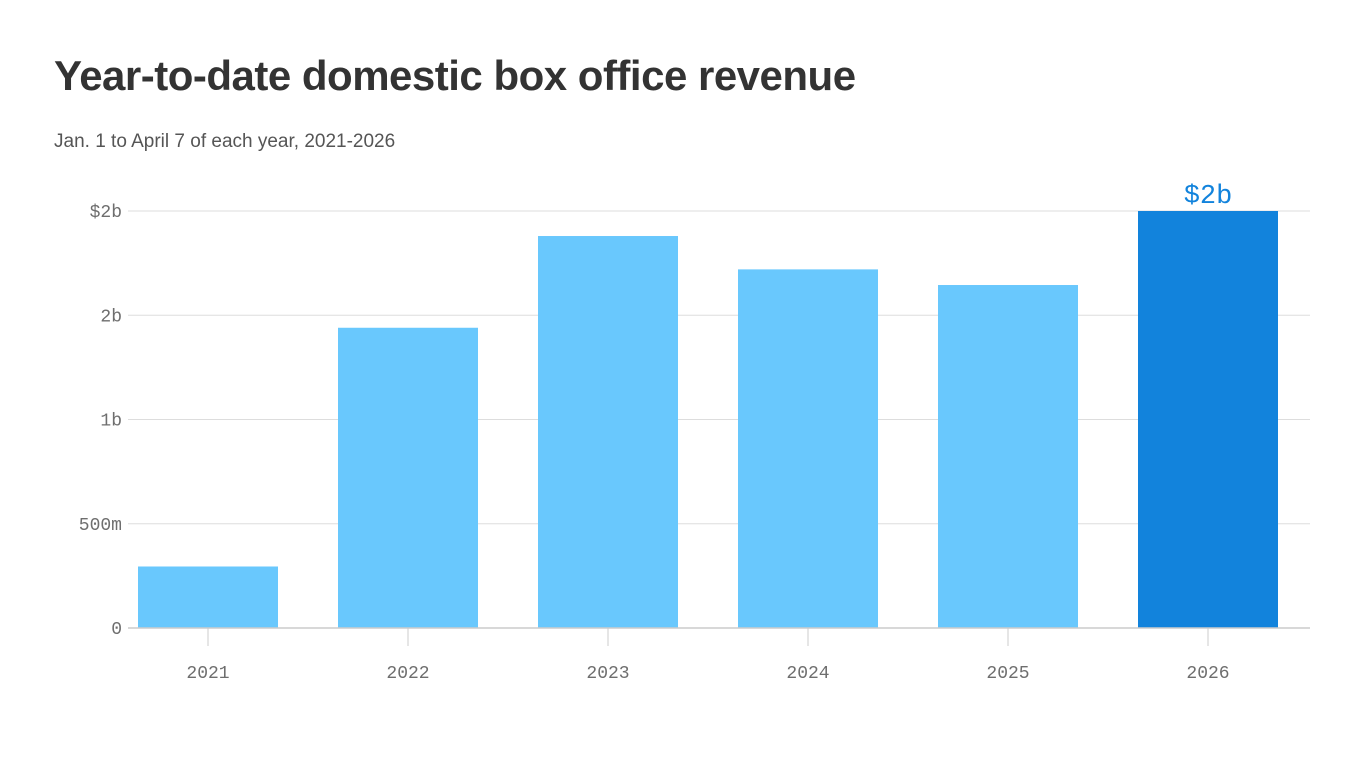 The height and width of the screenshot is (768, 1366). Describe the element at coordinates (719, 655) in the screenshot. I see `x-axis: 2021 2022 2023 2024 2025 2026` at that location.